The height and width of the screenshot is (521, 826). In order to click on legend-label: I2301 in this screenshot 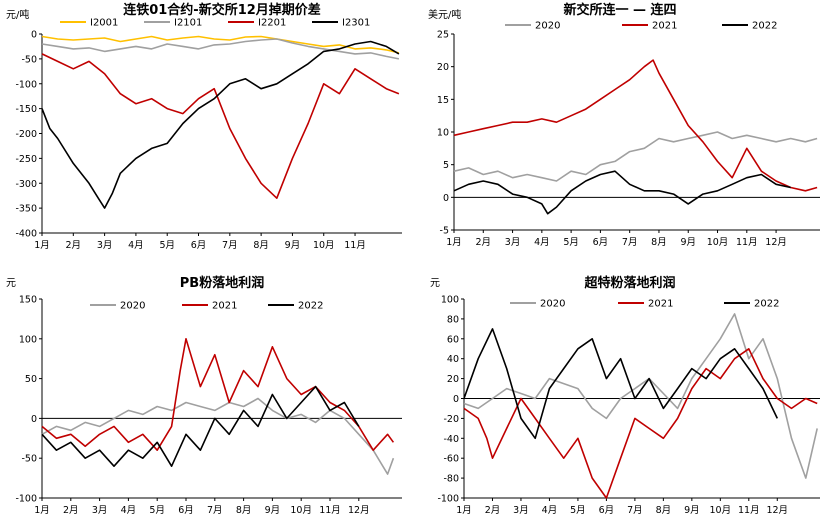, I will do `click(356, 23)`.